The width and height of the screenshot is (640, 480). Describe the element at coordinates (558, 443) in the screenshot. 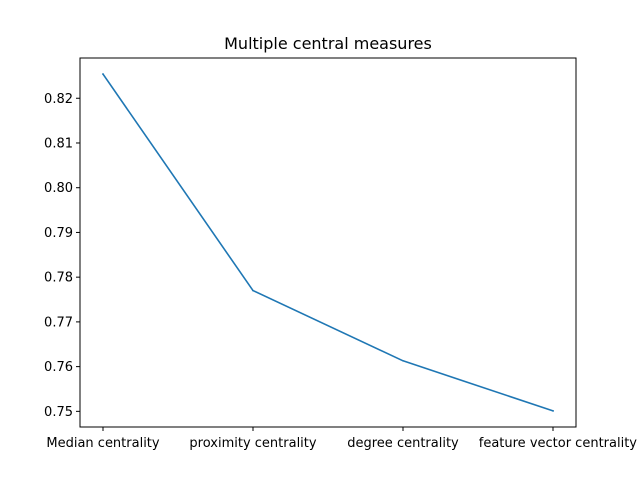

I see `x-tick-label: feature vector centrality` at that location.